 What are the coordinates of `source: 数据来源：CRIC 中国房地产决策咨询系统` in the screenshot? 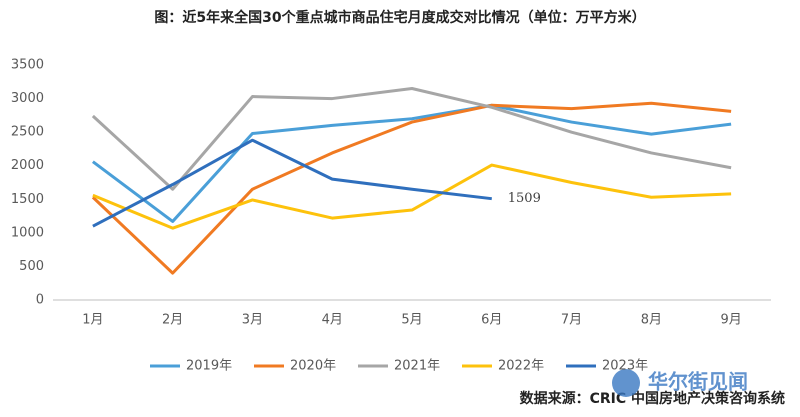 It's located at (652, 398).